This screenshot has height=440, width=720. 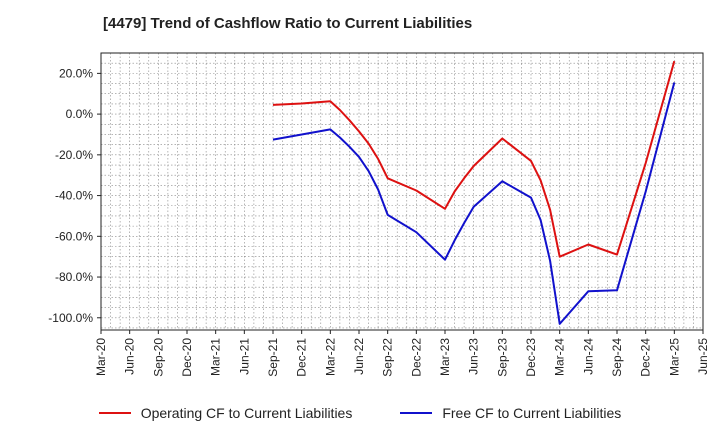 What do you see at coordinates (531, 357) in the screenshot?
I see `x-tick-label: Dec-23` at bounding box center [531, 357].